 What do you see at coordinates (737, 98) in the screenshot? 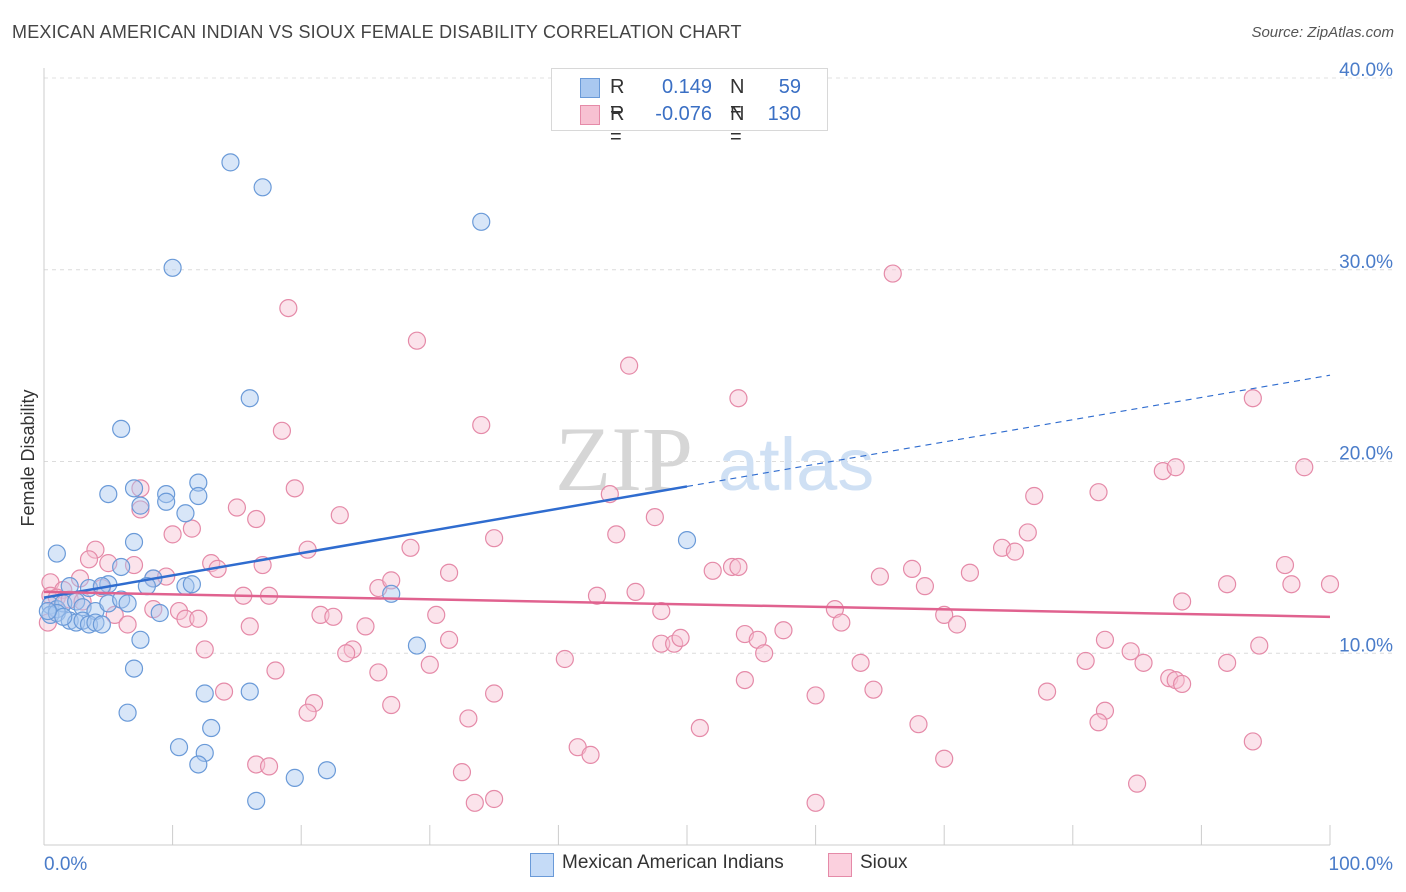
I see `legend-n-label: N =` at bounding box center [737, 98].